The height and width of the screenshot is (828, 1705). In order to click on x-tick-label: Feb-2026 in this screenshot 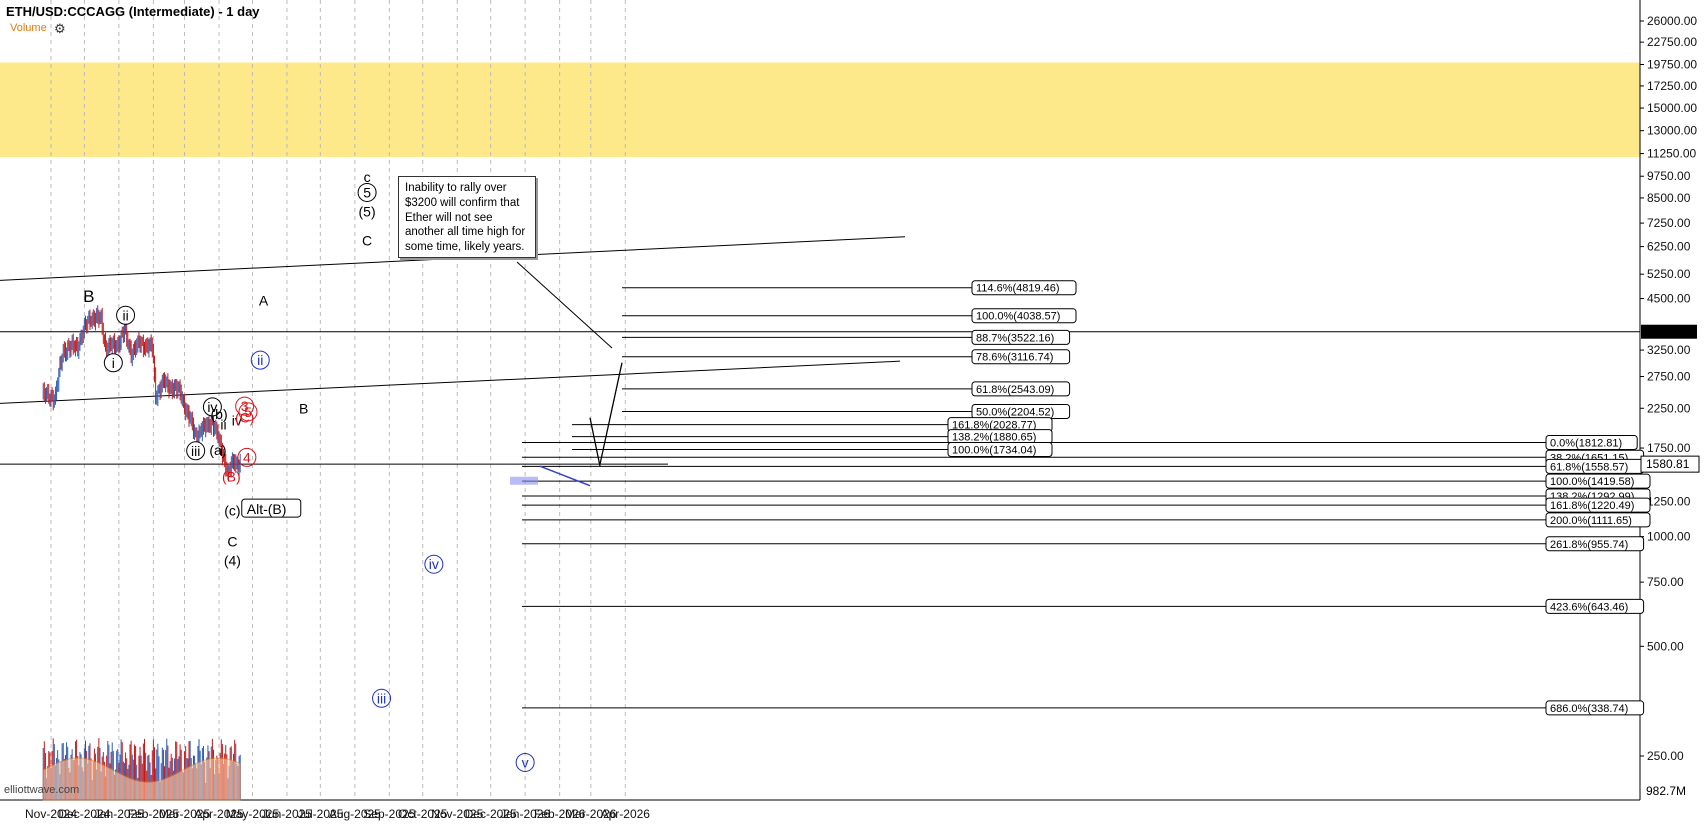, I will do `click(560, 814)`.